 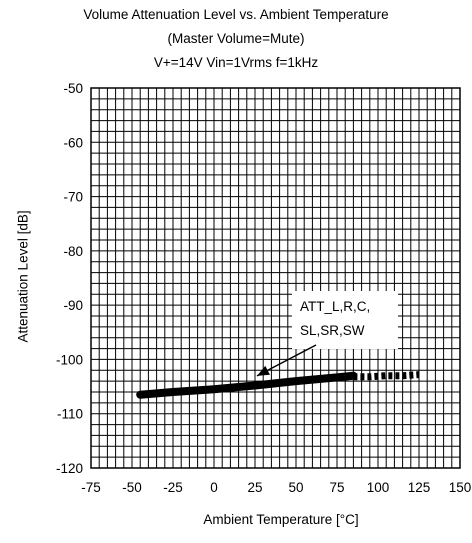 I want to click on y-tick-label: -60, so click(x=73, y=142).